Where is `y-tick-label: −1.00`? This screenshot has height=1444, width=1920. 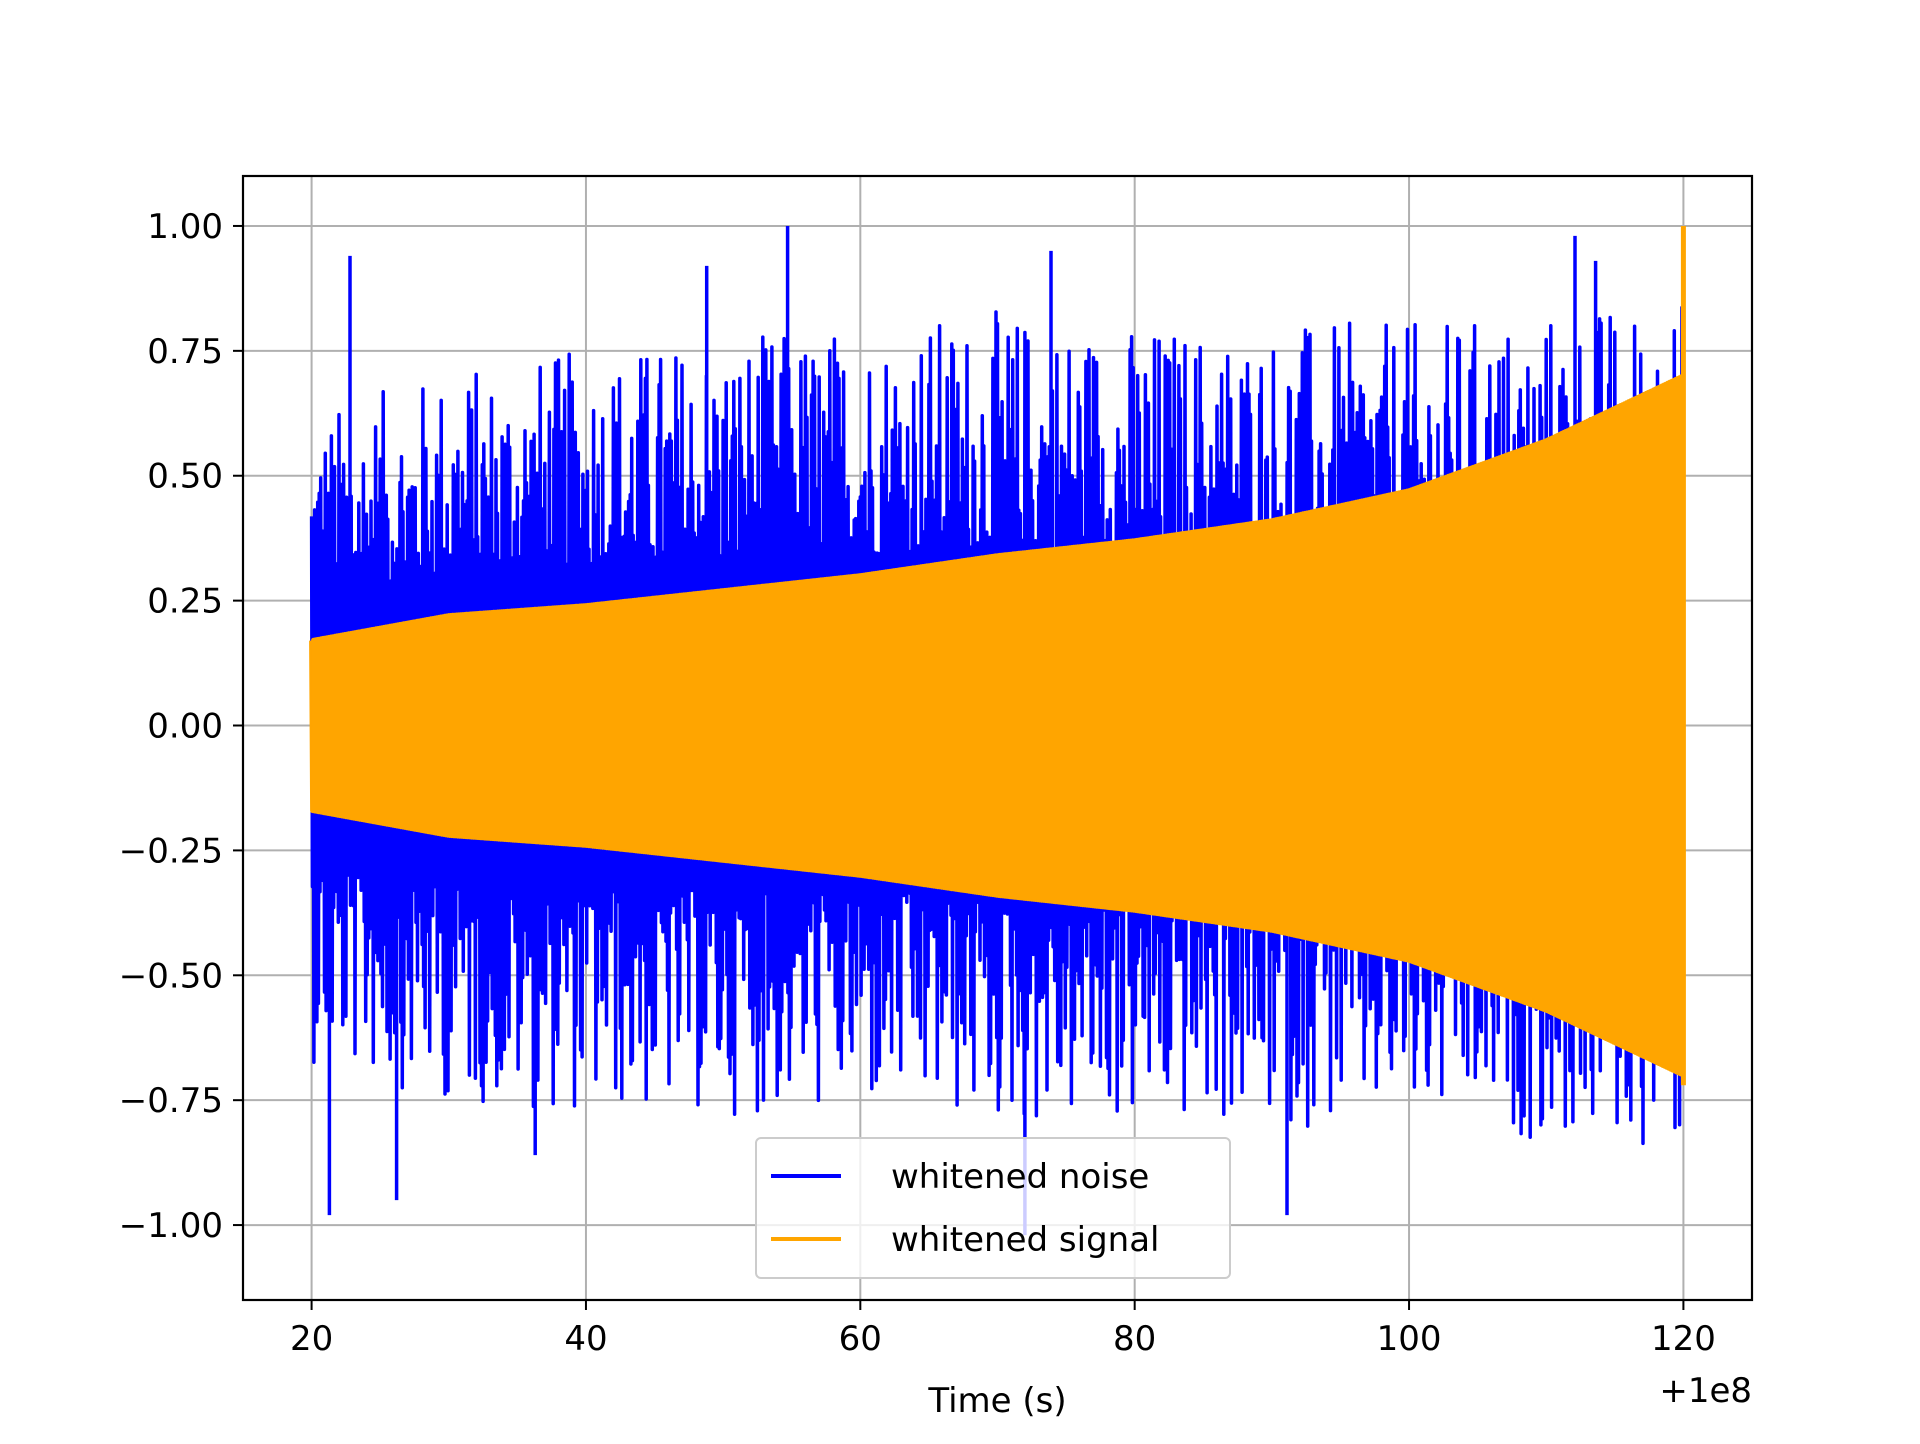 y-tick-label: −1.00 is located at coordinates (171, 1226).